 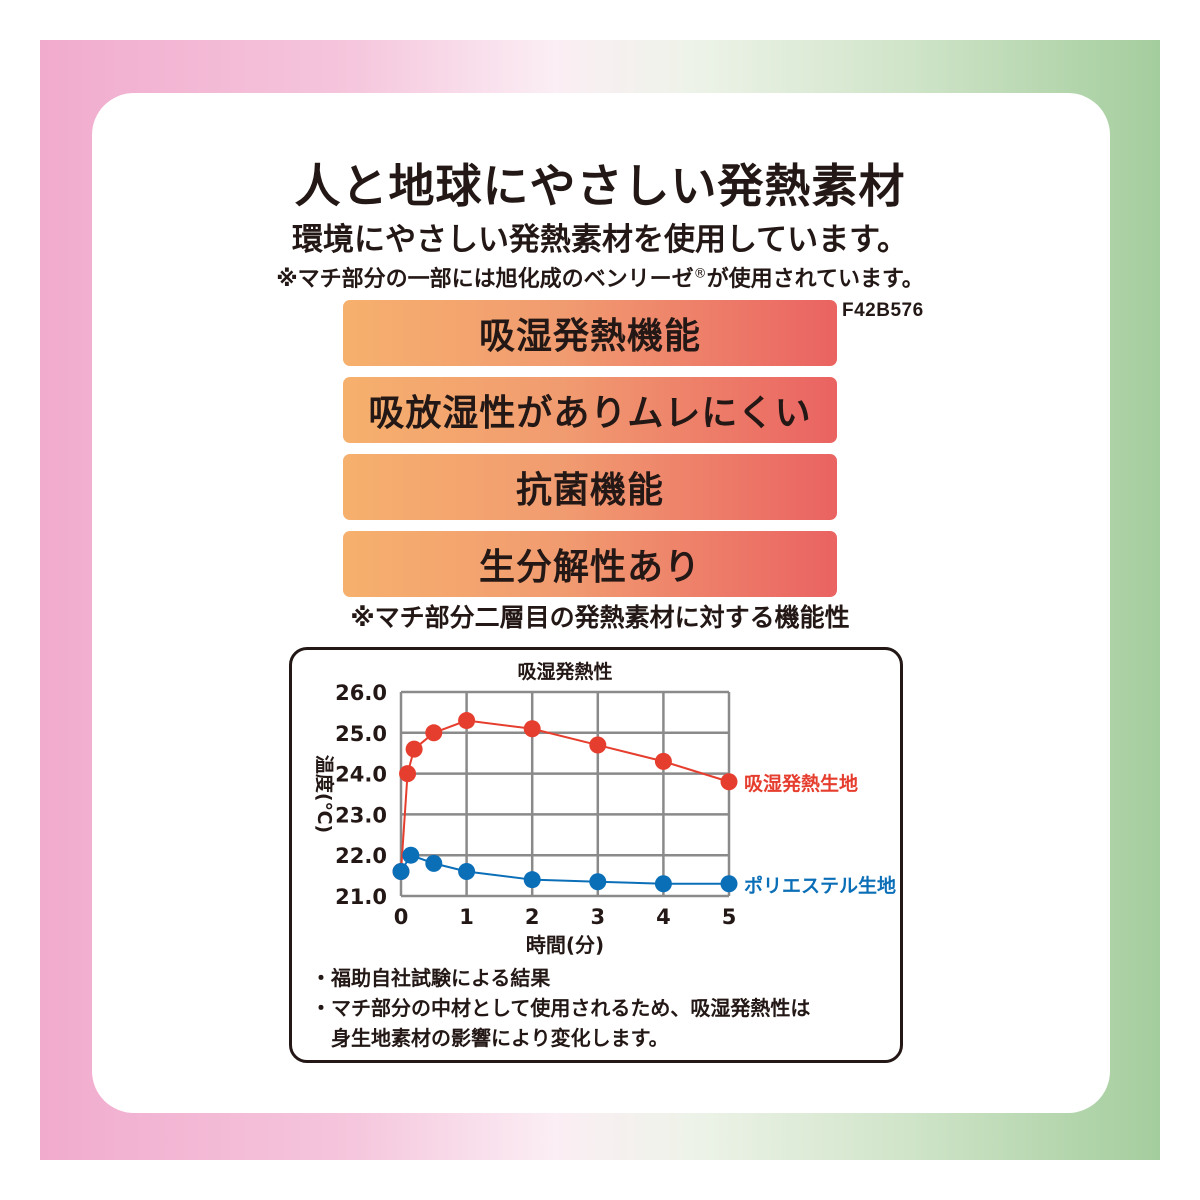 What do you see at coordinates (820, 885) in the screenshot?
I see `series-label-2: ポリエステル生地` at bounding box center [820, 885].